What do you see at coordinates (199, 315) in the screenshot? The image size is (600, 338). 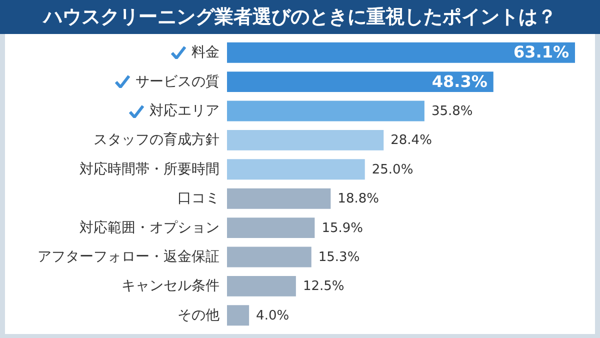 I see `y-tick-label: その他` at bounding box center [199, 315].